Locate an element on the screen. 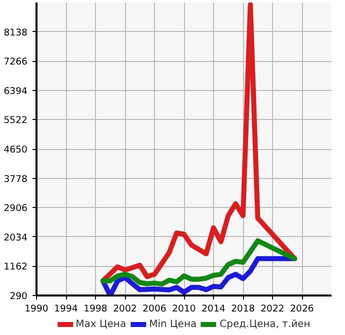 The width and height of the screenshot is (345, 335). y-tick-label: 5522 is located at coordinates (16, 120).